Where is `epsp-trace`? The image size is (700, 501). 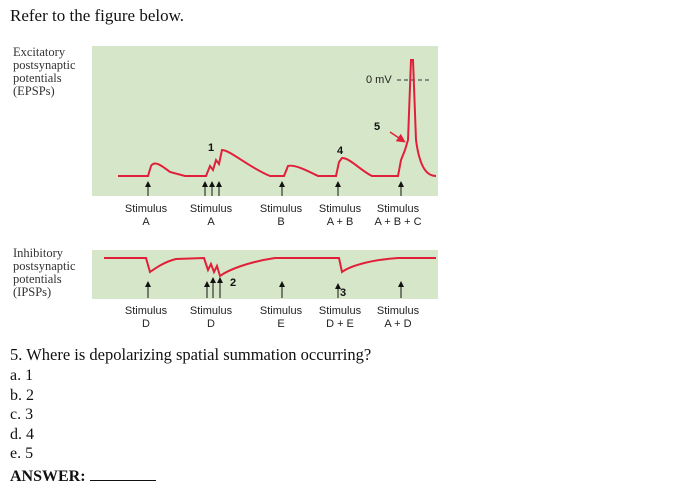 epsp-trace is located at coordinates (277, 118).